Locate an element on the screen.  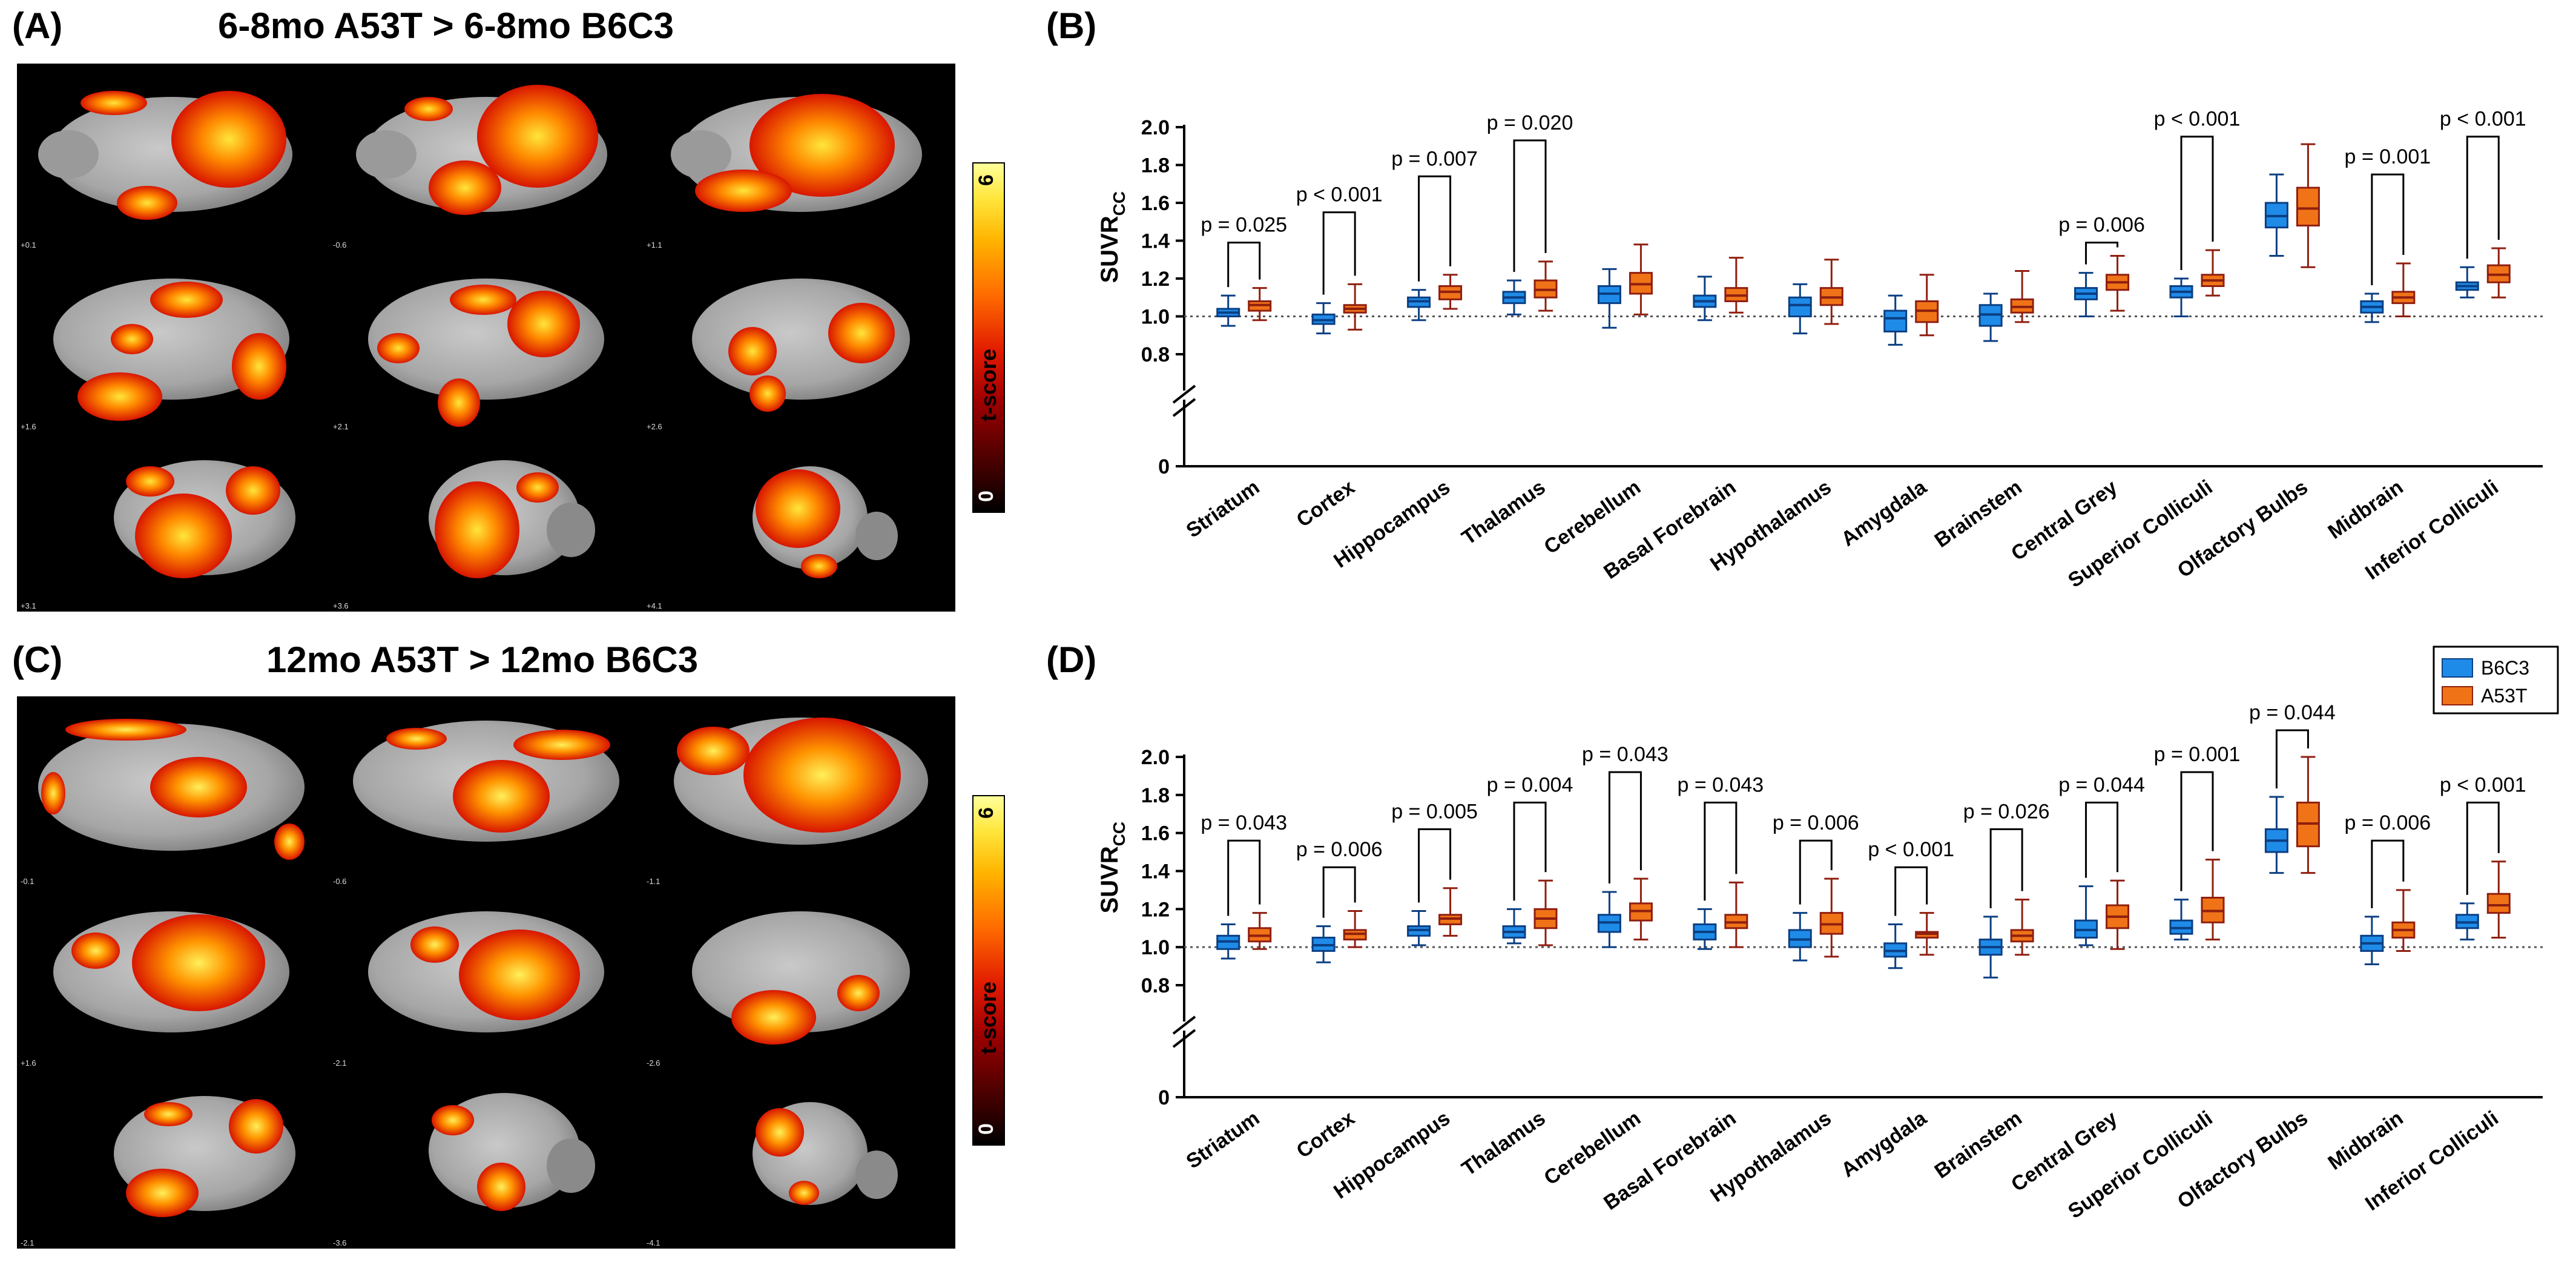
panel-letter-a: (A) is located at coordinates (37, 25).